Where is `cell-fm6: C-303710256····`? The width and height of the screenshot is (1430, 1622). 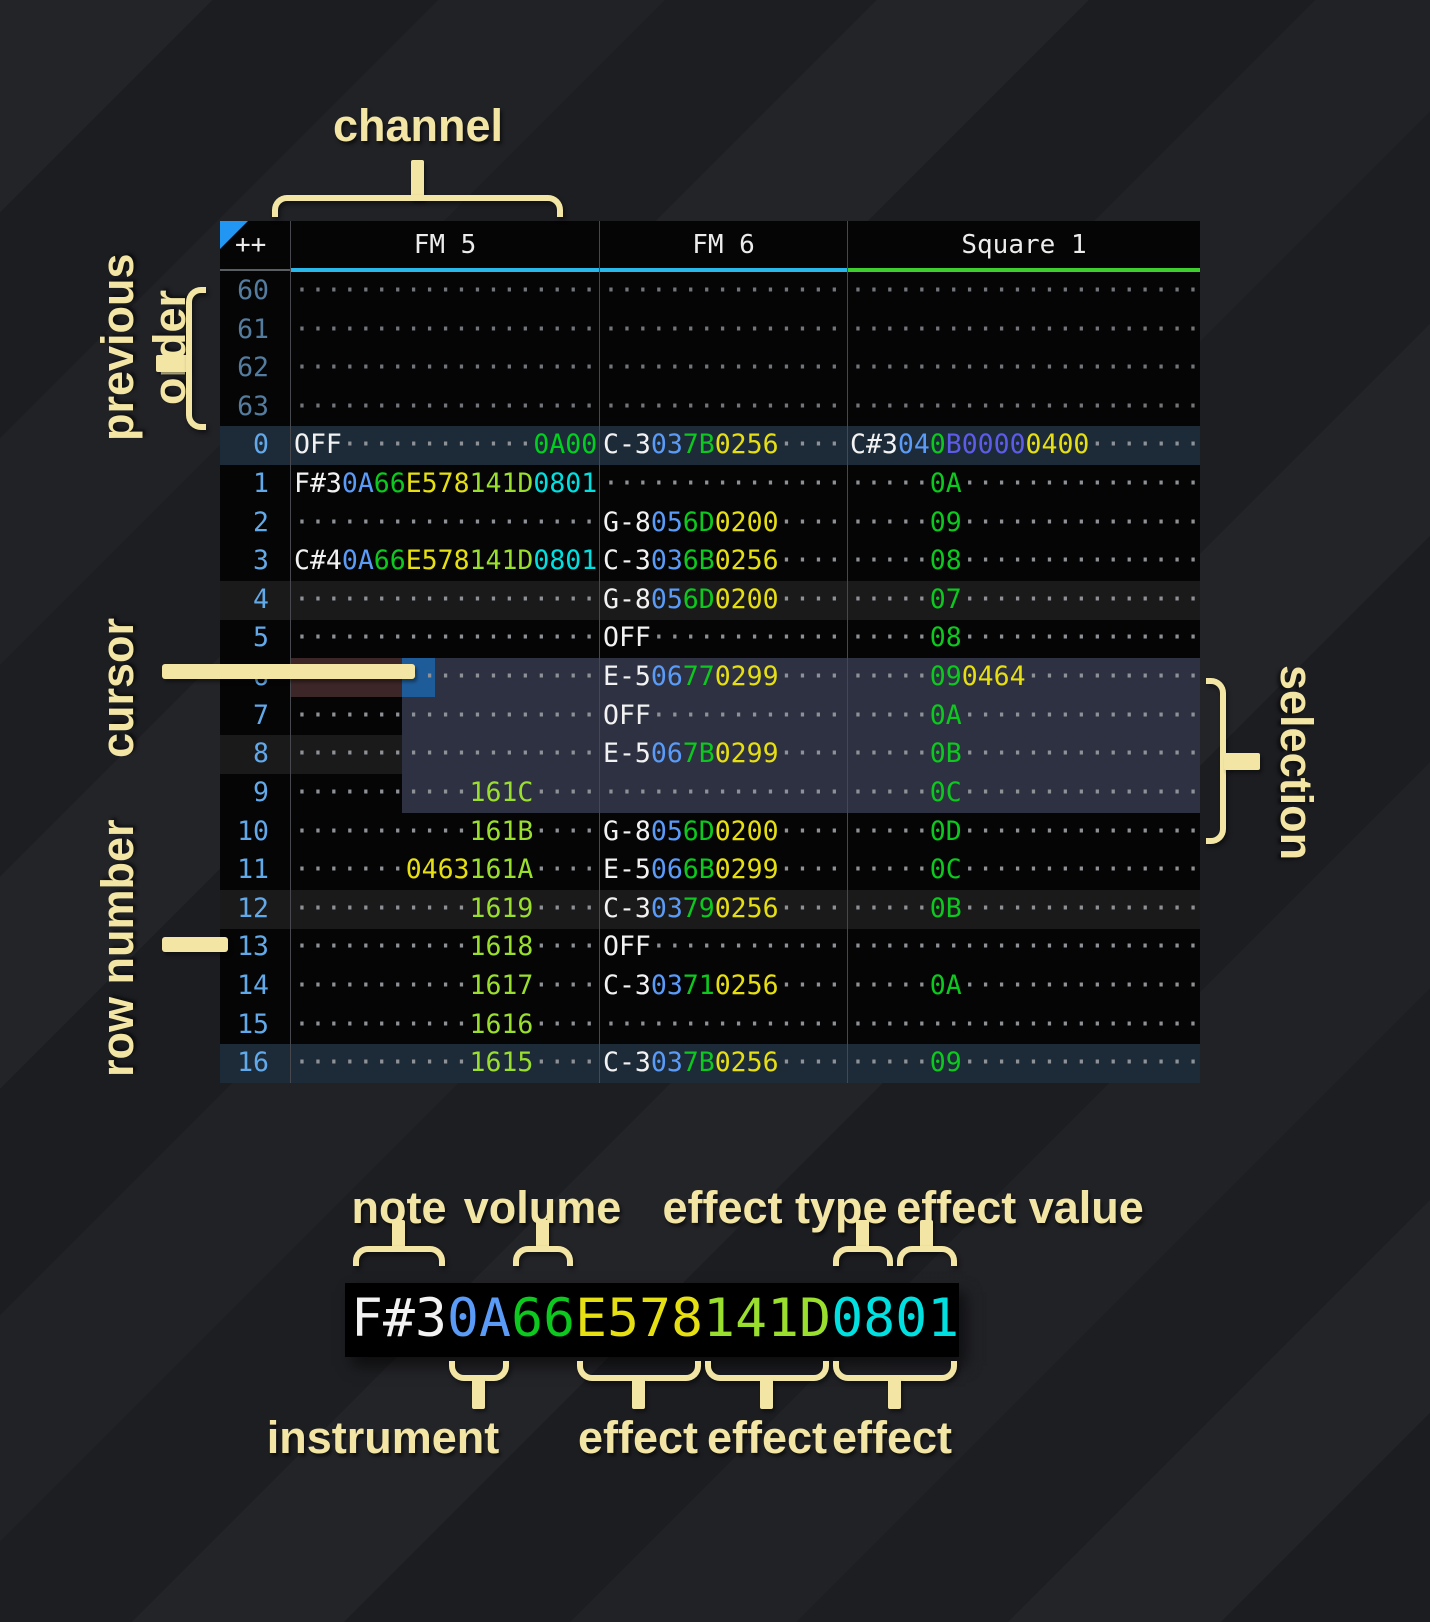
cell-fm6: C-303710256···· is located at coordinates (723, 986).